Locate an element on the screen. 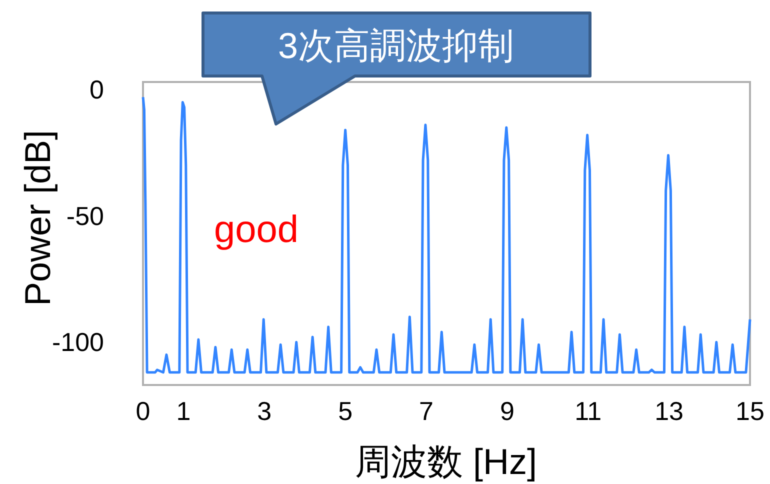 This screenshot has width=770, height=484. annotation: good is located at coordinates (256, 230).